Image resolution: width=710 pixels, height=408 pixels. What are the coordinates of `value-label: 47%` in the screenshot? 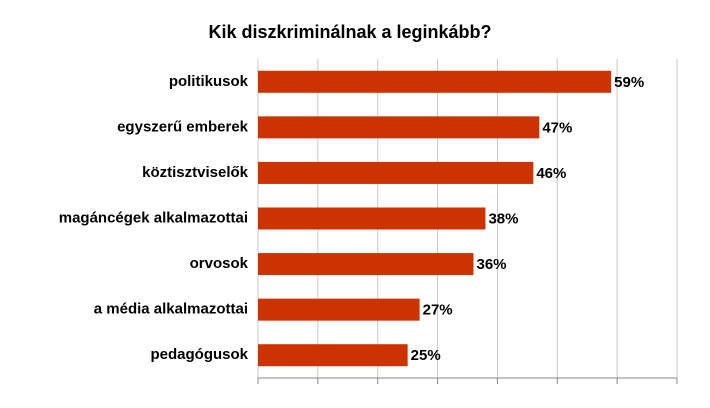 It's located at (557, 127).